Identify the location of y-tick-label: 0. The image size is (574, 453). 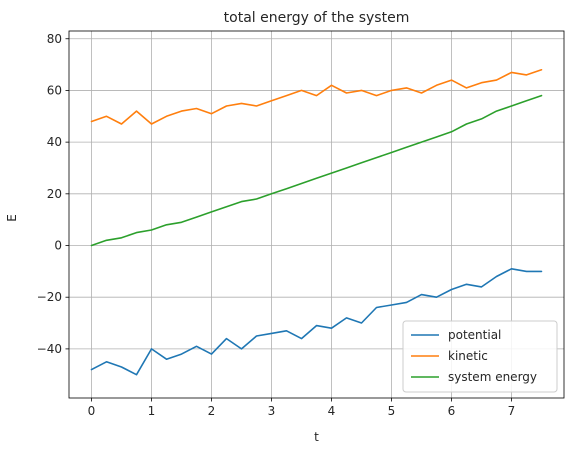
(58, 246).